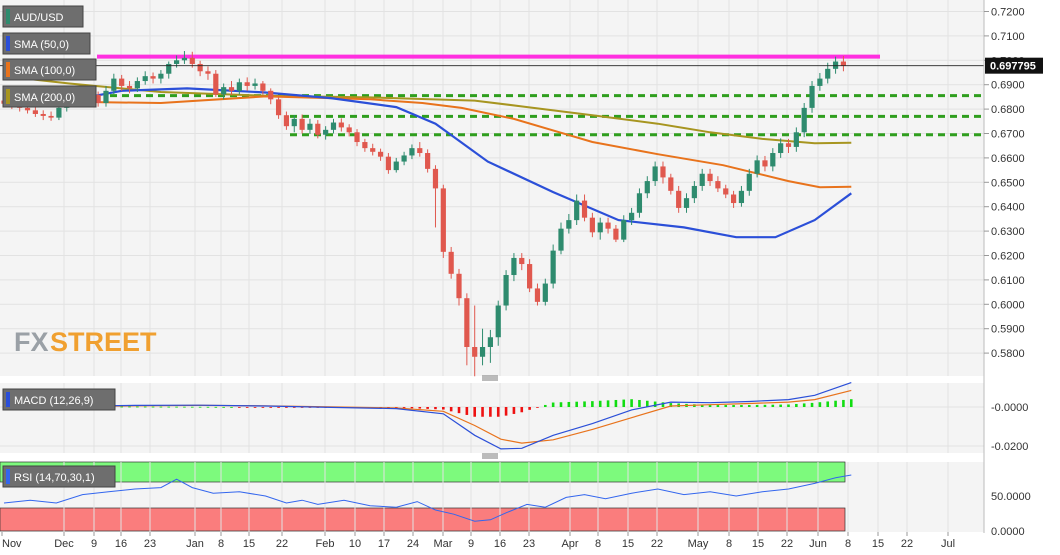 Image resolution: width=1060 pixels, height=555 pixels. I want to click on rsi-oversold-zone, so click(423, 519).